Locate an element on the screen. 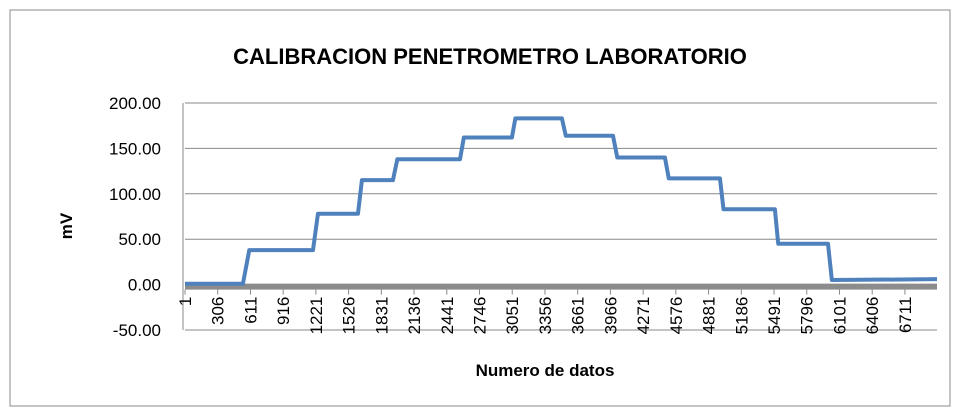 The image size is (953, 415). x-tick-label: 3356 is located at coordinates (545, 316).